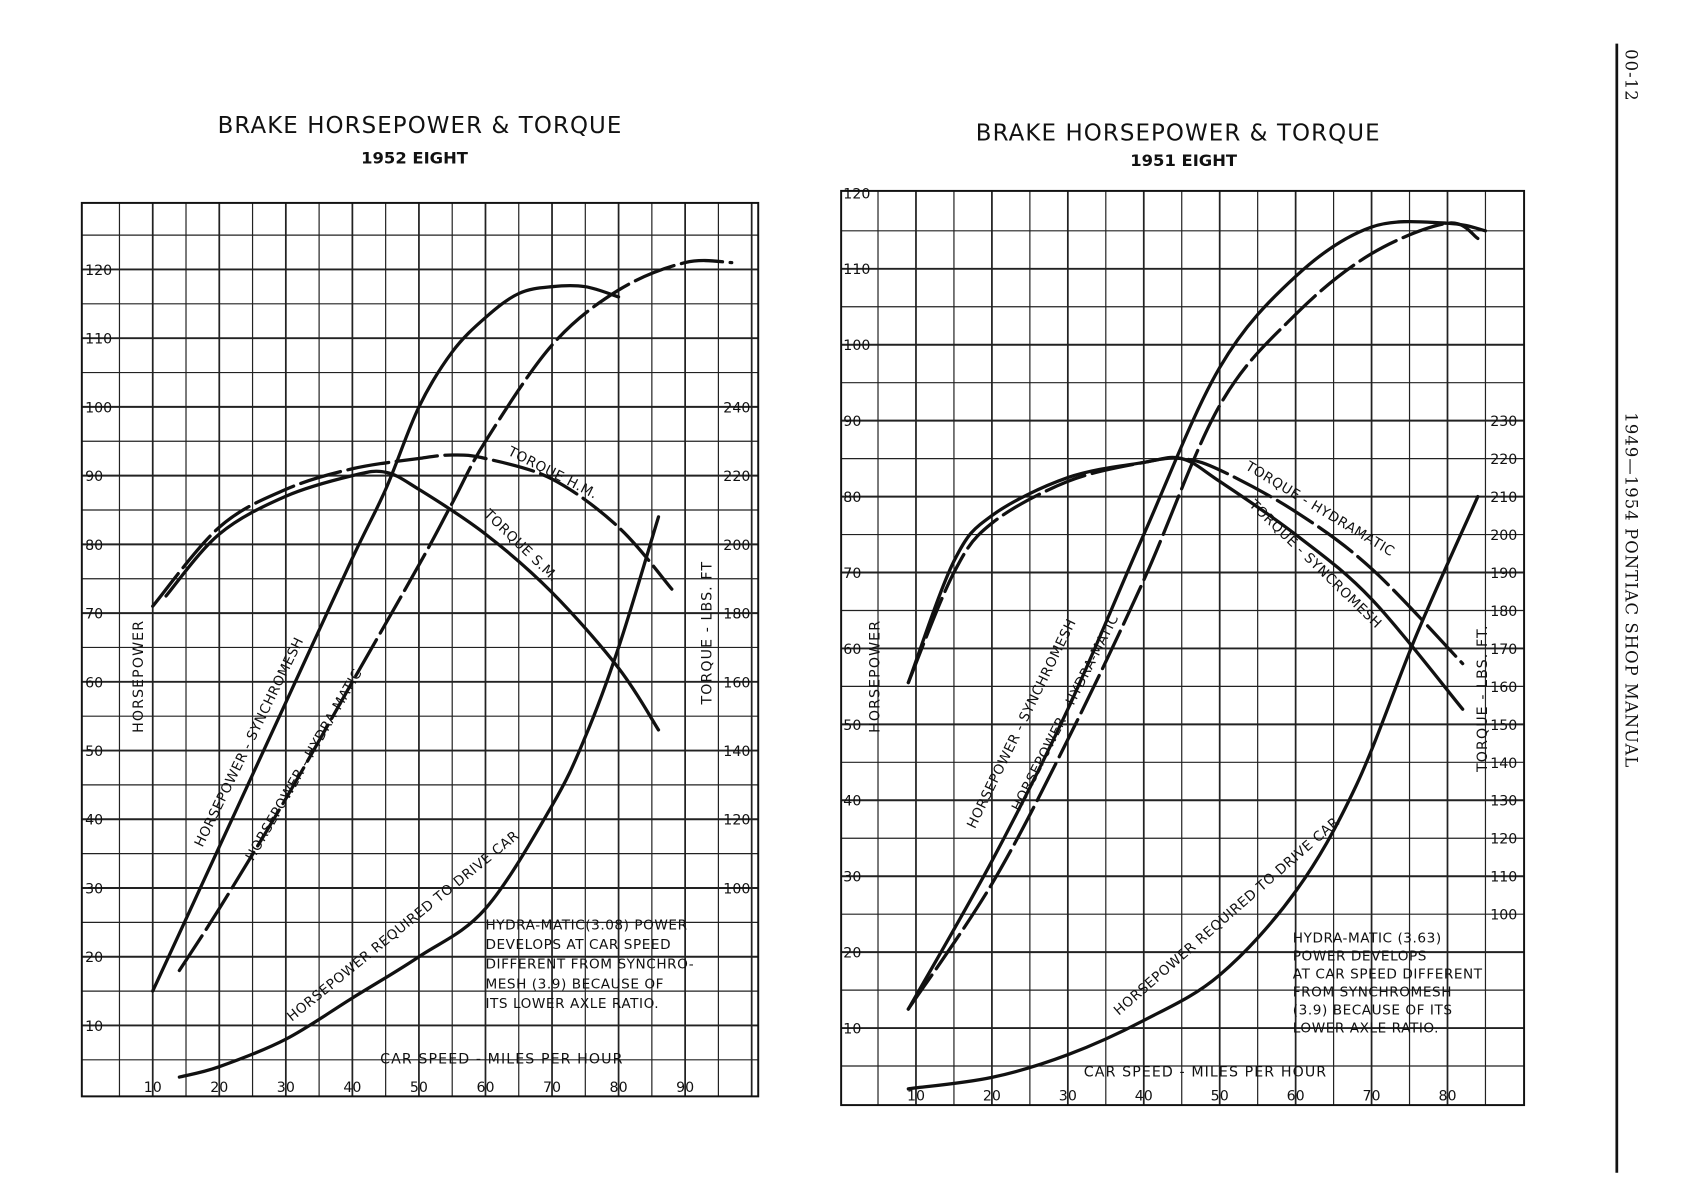 This screenshot has height=1200, width=1691. Describe the element at coordinates (415, 158) in the screenshot. I see `chart-subtitle: 1952 EIGHT` at that location.